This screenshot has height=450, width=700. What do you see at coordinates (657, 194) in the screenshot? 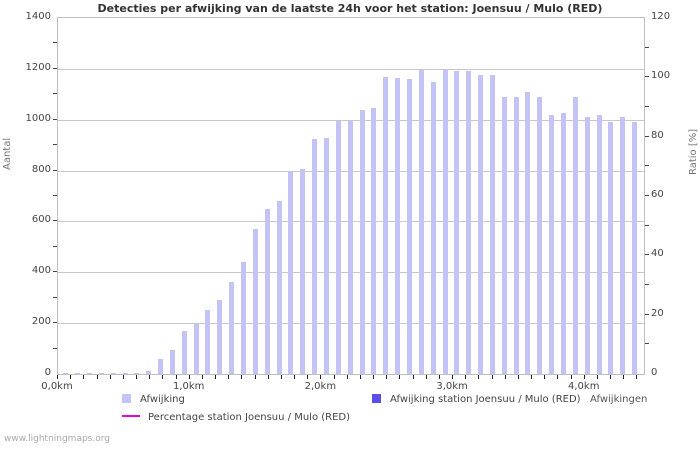
I see `y-axis-right-tick-label: 60` at bounding box center [657, 194].